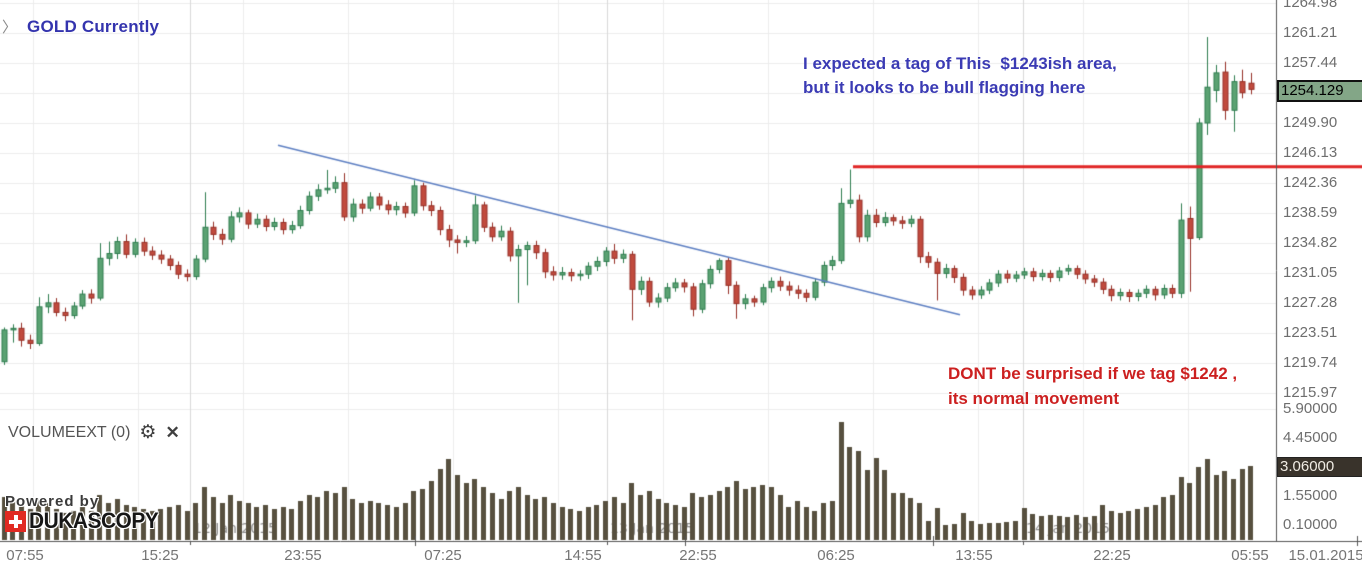 Image resolution: width=1362 pixels, height=569 pixels. Describe the element at coordinates (1310, 5) in the screenshot. I see `price-tick-label: 1264.98` at that location.